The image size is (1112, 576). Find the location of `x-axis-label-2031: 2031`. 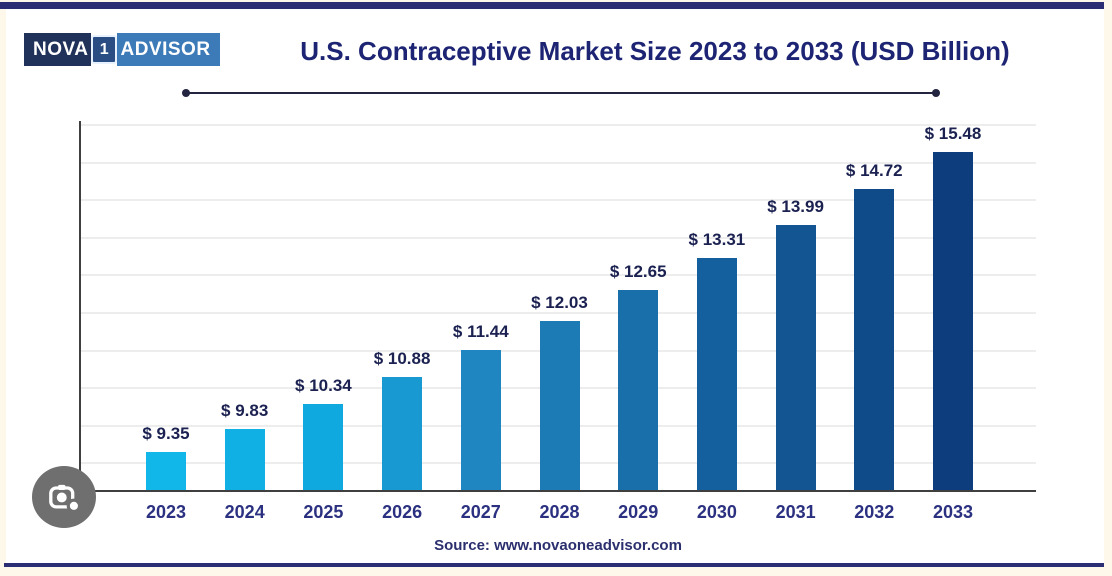

x-axis-label-2031: 2031 is located at coordinates (795, 512).